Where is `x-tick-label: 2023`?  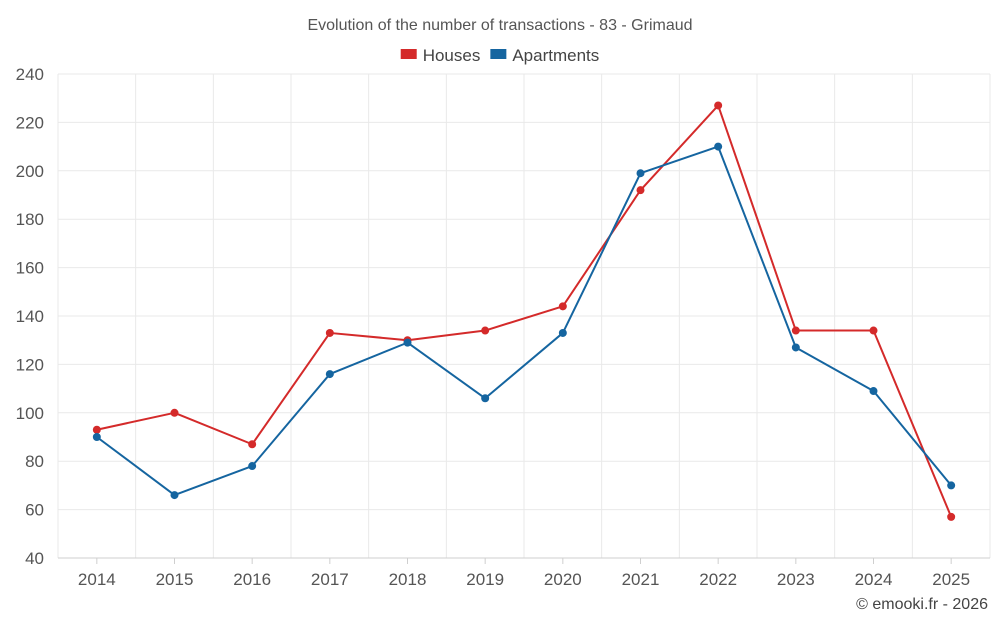 x-tick-label: 2023 is located at coordinates (796, 579).